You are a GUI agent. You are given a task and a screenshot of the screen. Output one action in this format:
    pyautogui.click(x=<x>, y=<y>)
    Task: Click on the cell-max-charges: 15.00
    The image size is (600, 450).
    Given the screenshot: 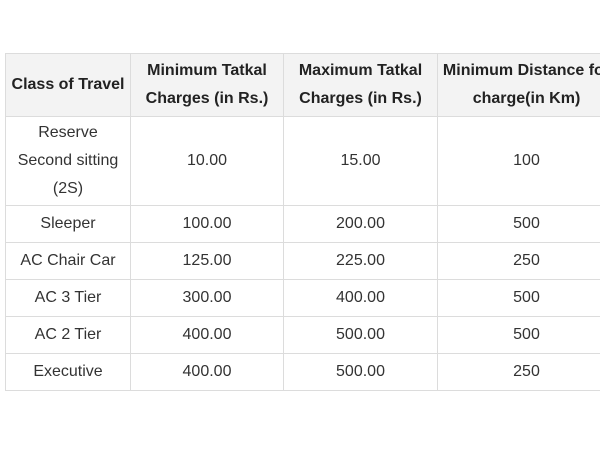 What is the action you would take?
    pyautogui.click(x=360, y=161)
    